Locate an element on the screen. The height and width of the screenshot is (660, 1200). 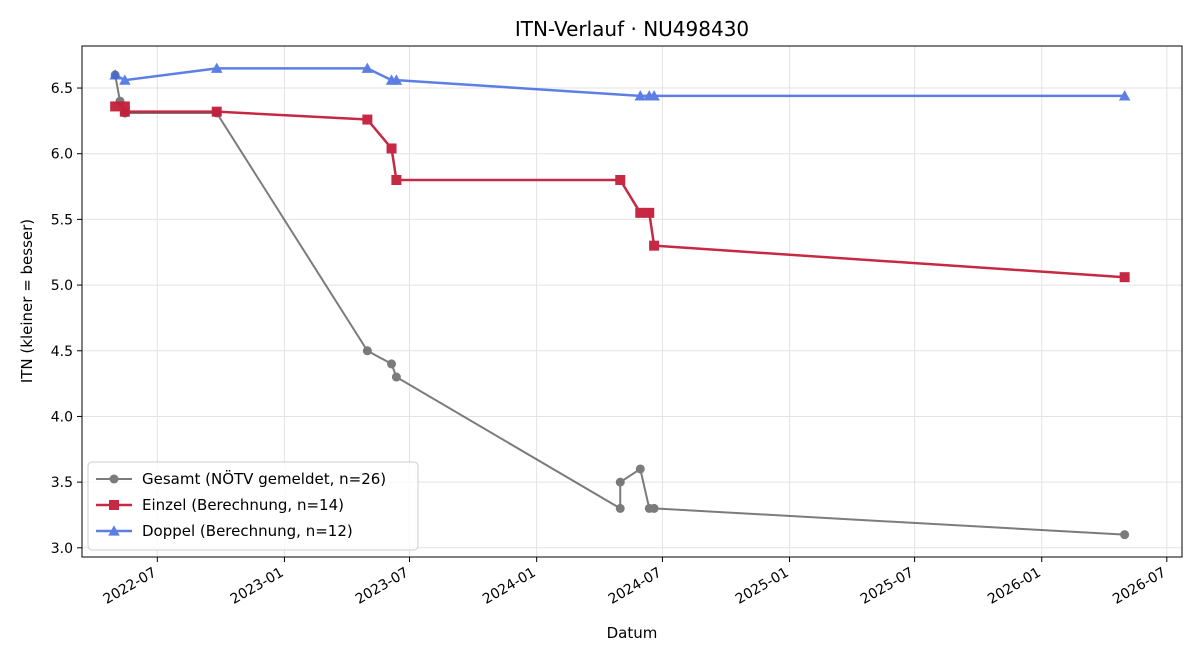
y-tick-label: 4.0 is located at coordinates (62, 417).